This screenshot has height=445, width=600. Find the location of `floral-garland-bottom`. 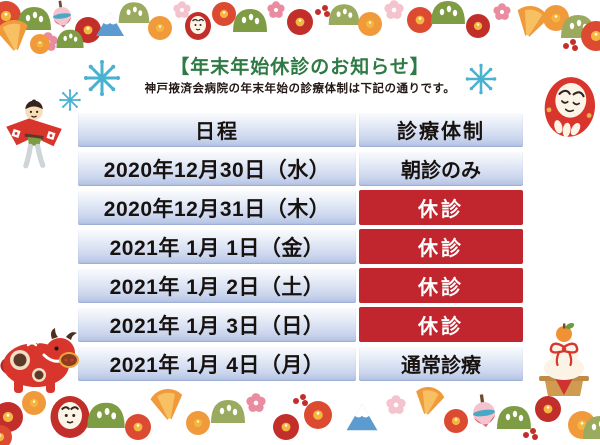

floral-garland-bottom is located at coordinates (300, 416).